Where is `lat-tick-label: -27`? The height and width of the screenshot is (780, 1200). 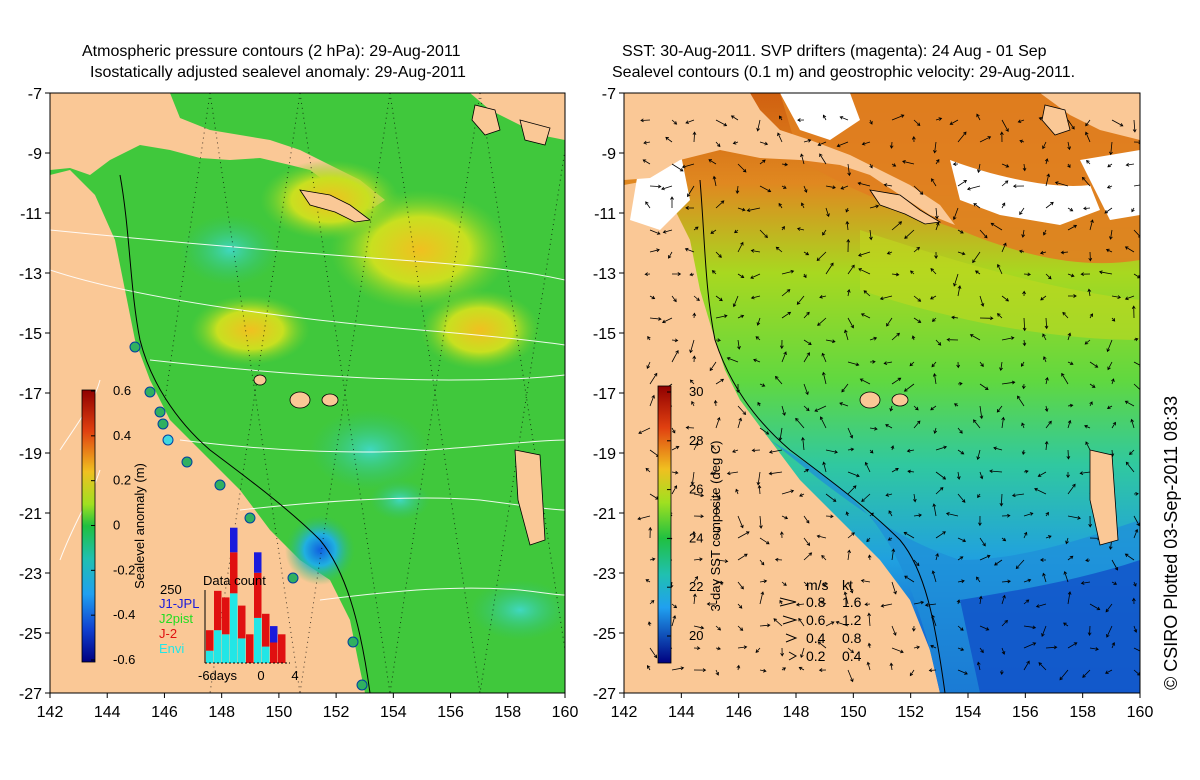 lat-tick-label: -27 is located at coordinates (30, 694).